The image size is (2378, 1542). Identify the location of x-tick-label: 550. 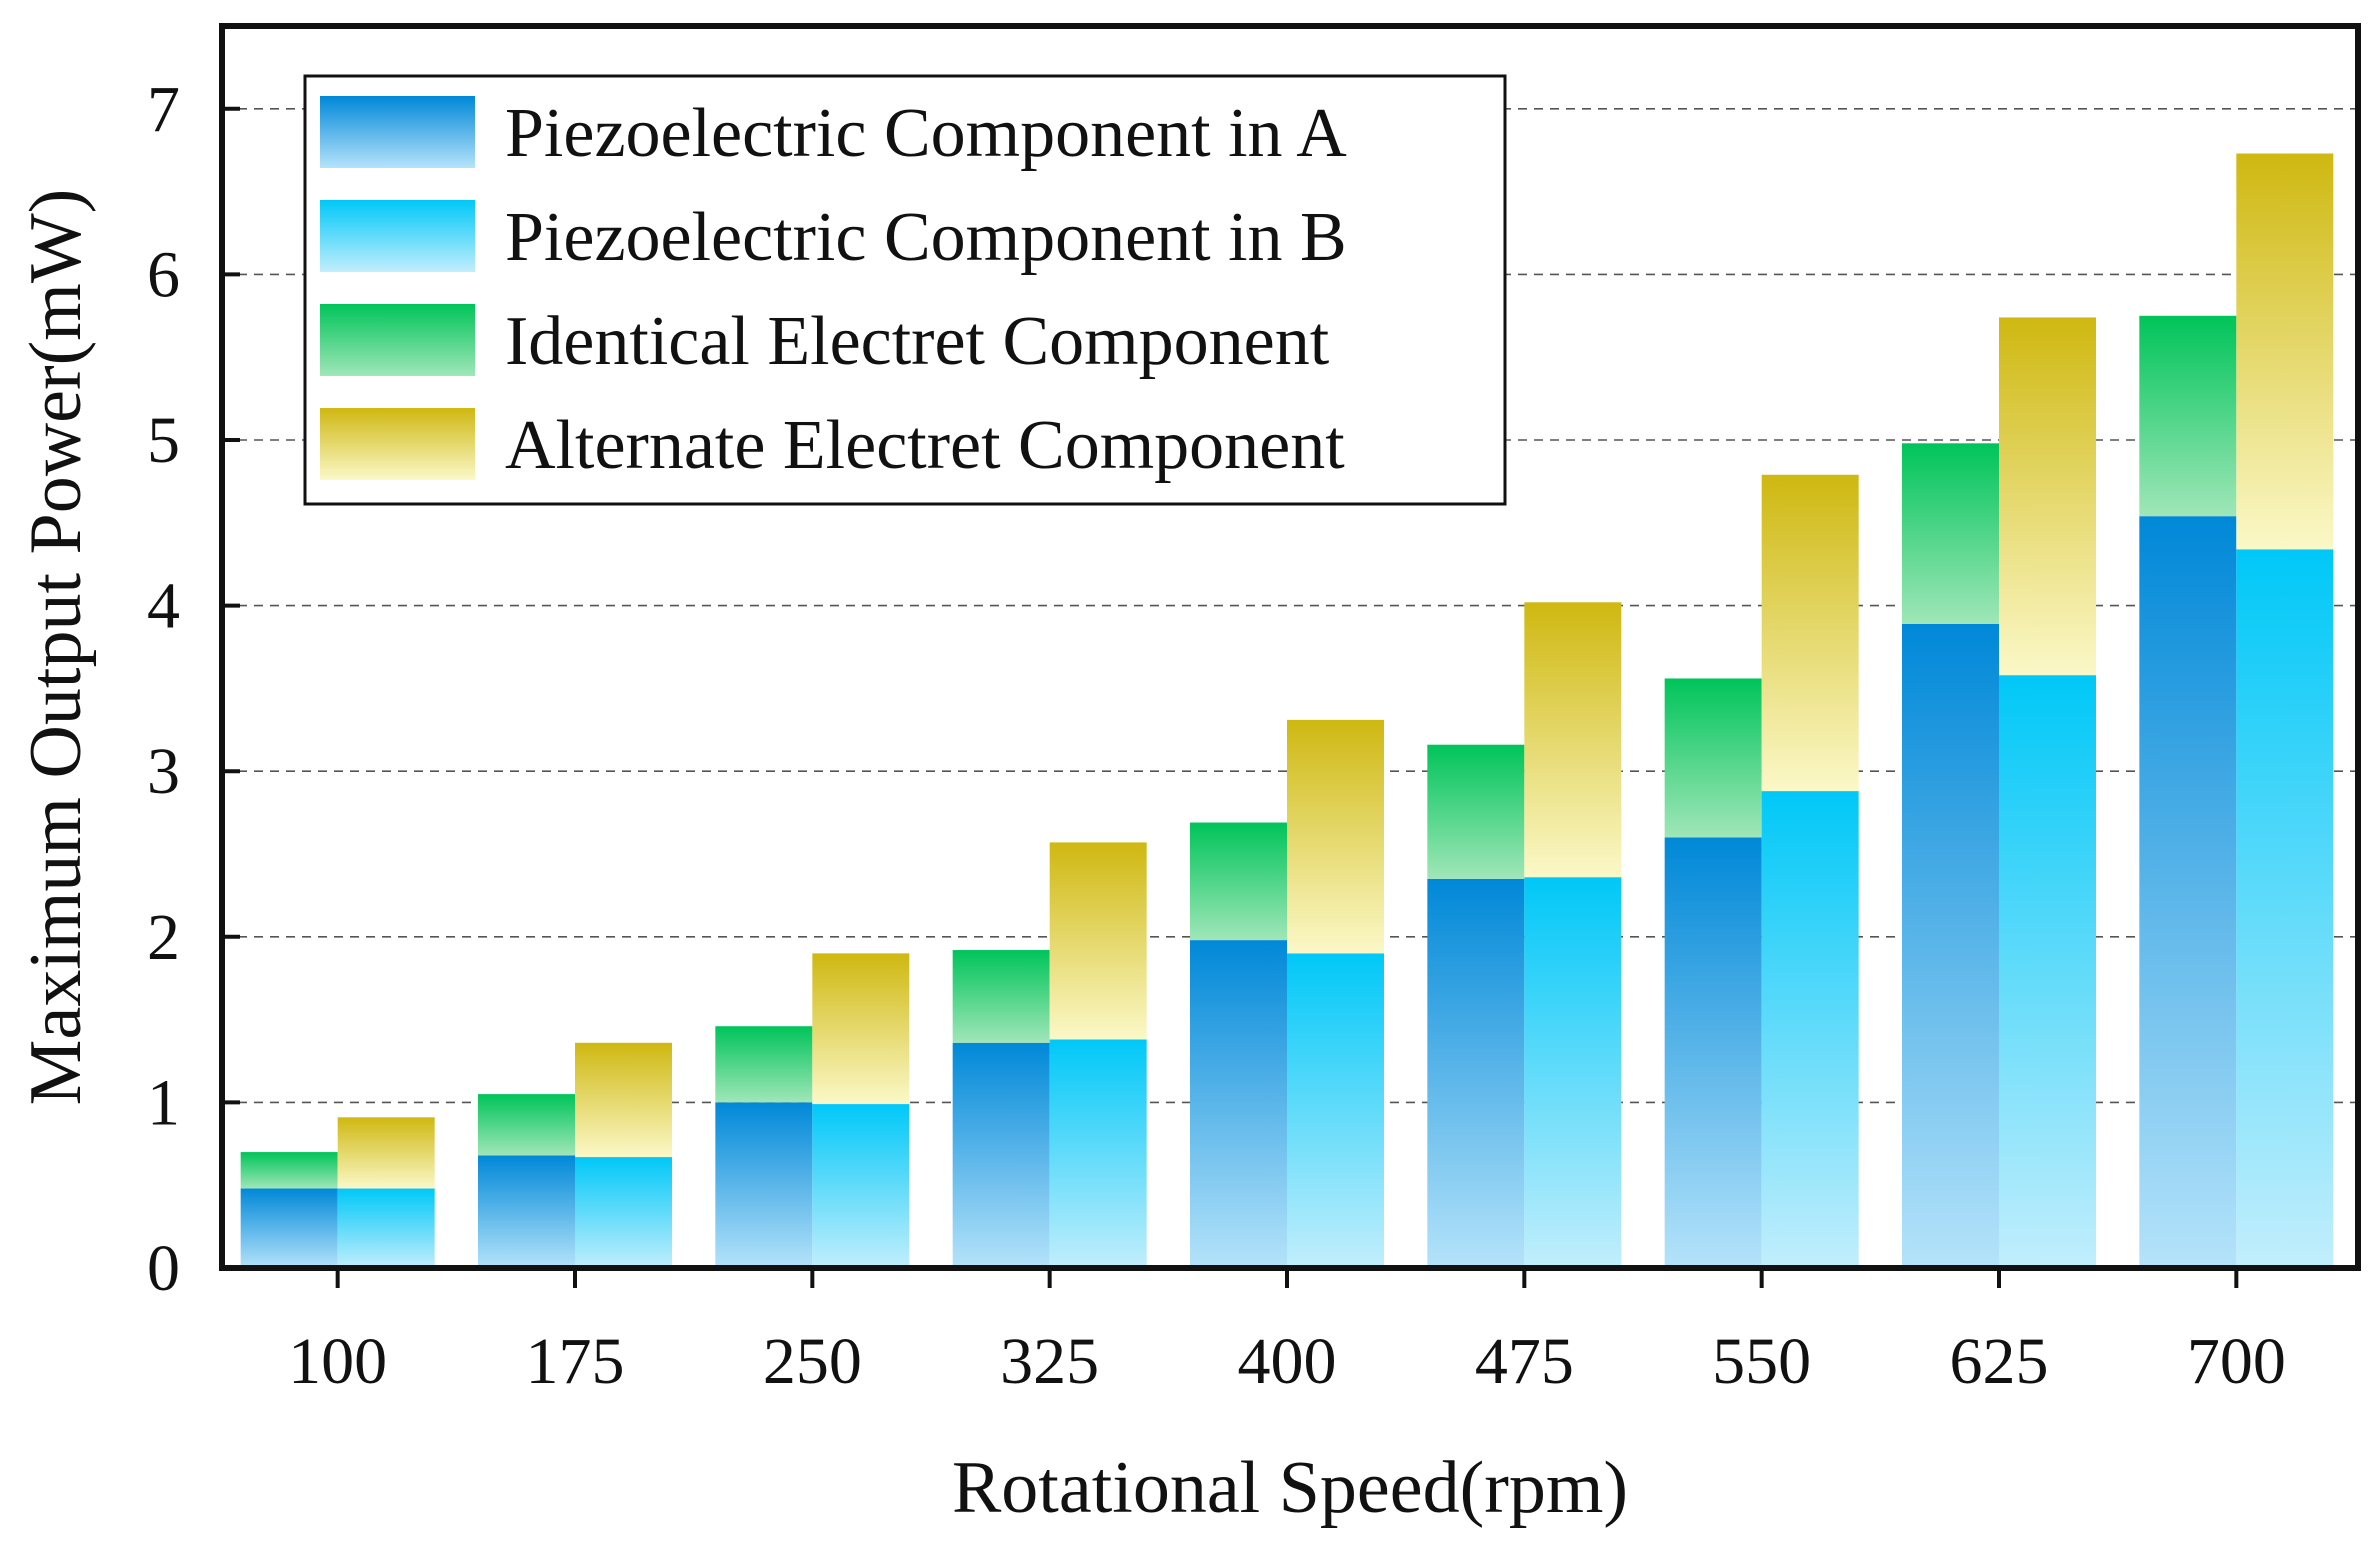
(1761, 1361).